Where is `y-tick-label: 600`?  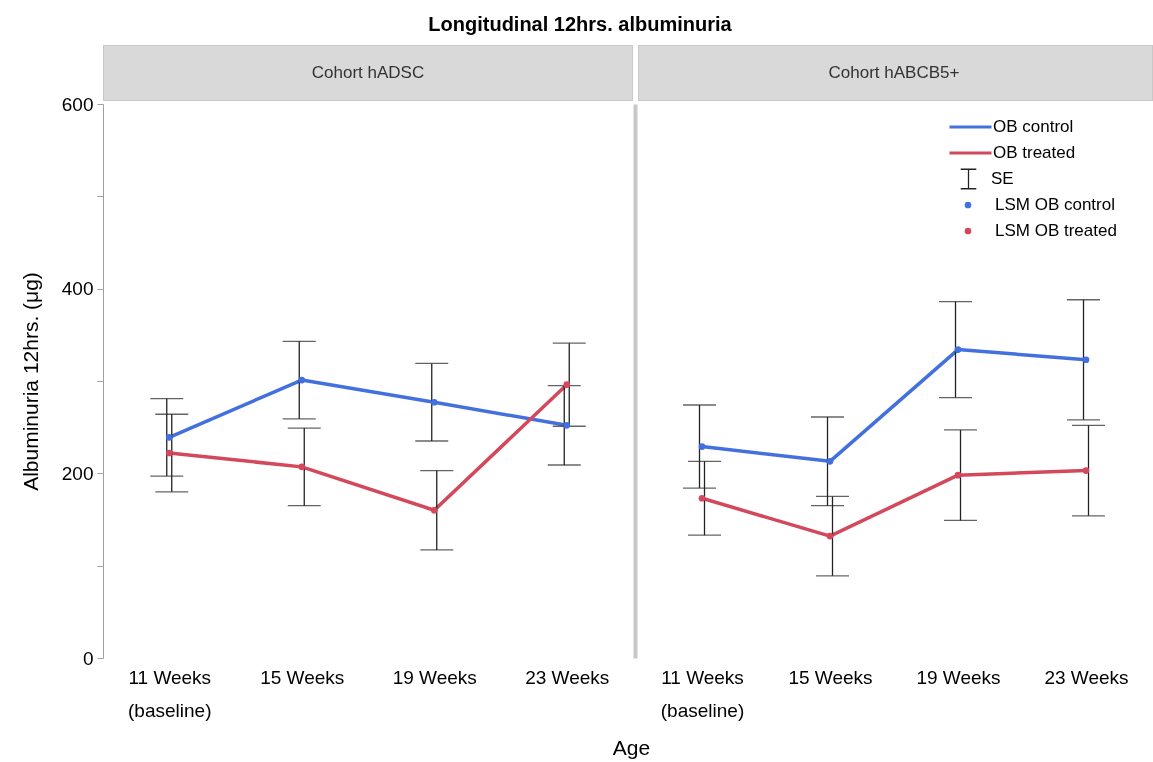 y-tick-label: 600 is located at coordinates (77, 104).